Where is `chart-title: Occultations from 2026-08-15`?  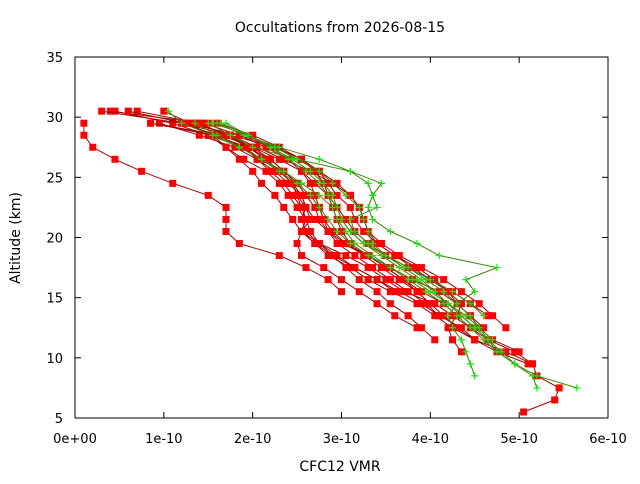 chart-title: Occultations from 2026-08-15 is located at coordinates (340, 28).